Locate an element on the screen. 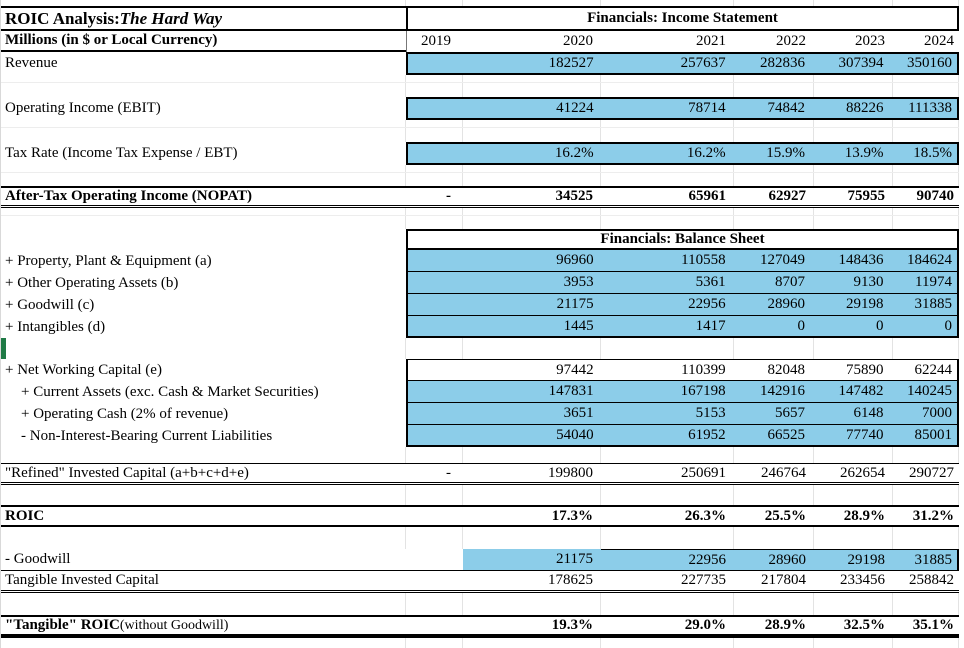 This screenshot has height=648, width=964. cell-troic-2024: 35.1% is located at coordinates (933, 625).